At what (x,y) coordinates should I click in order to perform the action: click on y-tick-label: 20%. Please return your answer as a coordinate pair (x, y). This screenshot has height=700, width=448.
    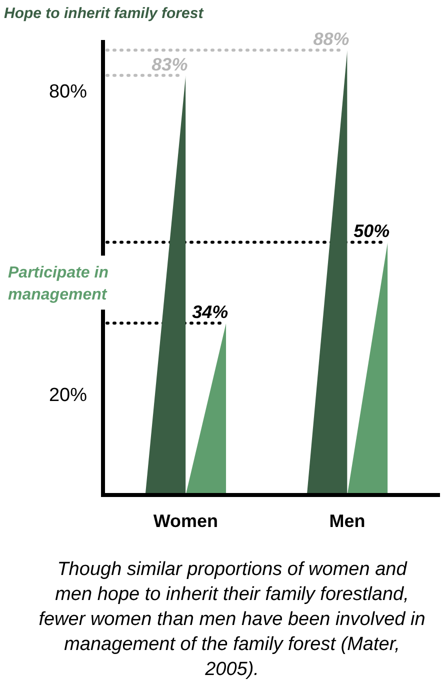
    Looking at the image, I should click on (68, 395).